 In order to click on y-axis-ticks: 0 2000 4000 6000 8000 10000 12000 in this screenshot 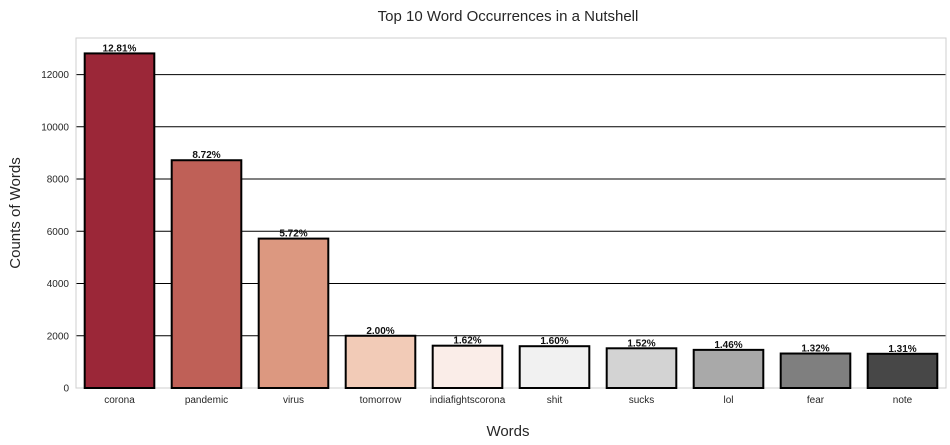, I will do `click(55, 232)`.